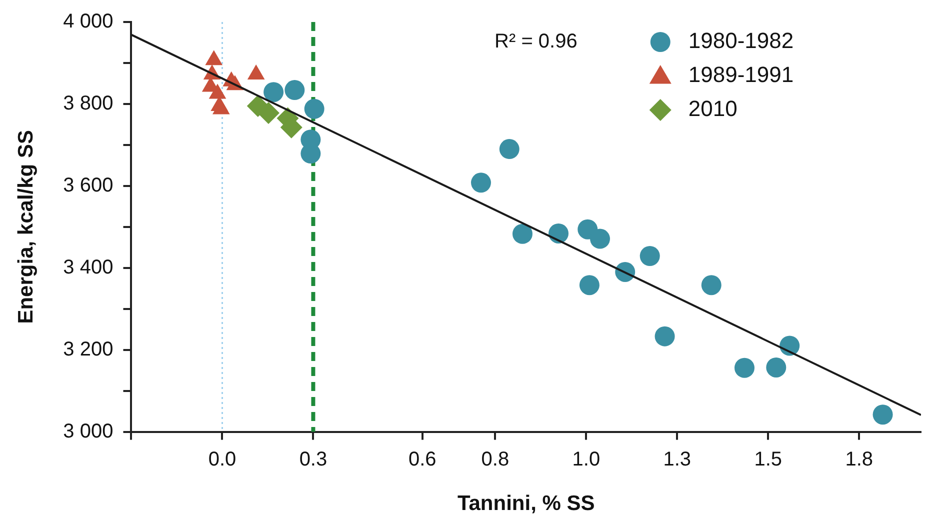  Describe the element at coordinates (88, 103) in the screenshot. I see `y-tick-label: 3 800` at that location.